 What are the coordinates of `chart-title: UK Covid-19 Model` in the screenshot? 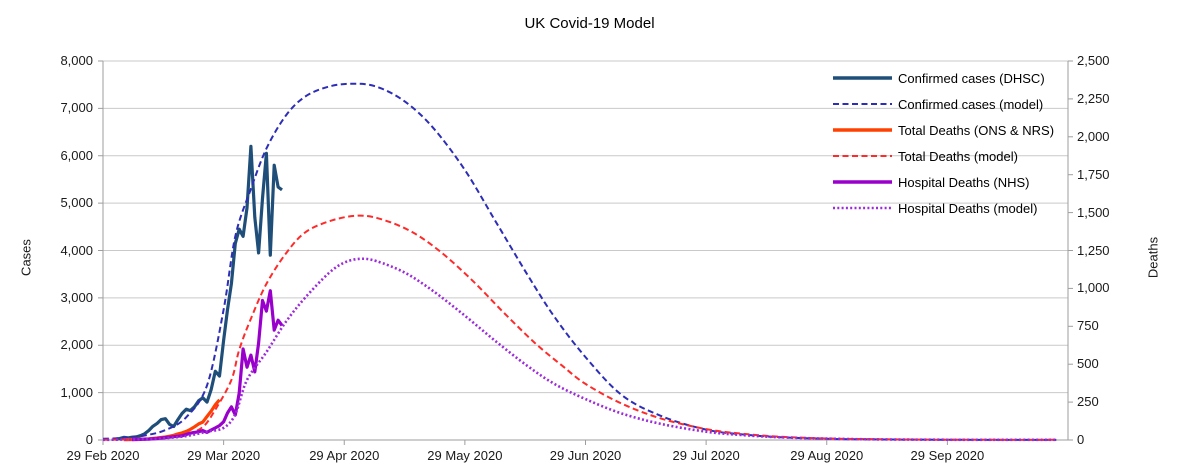 It's located at (589, 23).